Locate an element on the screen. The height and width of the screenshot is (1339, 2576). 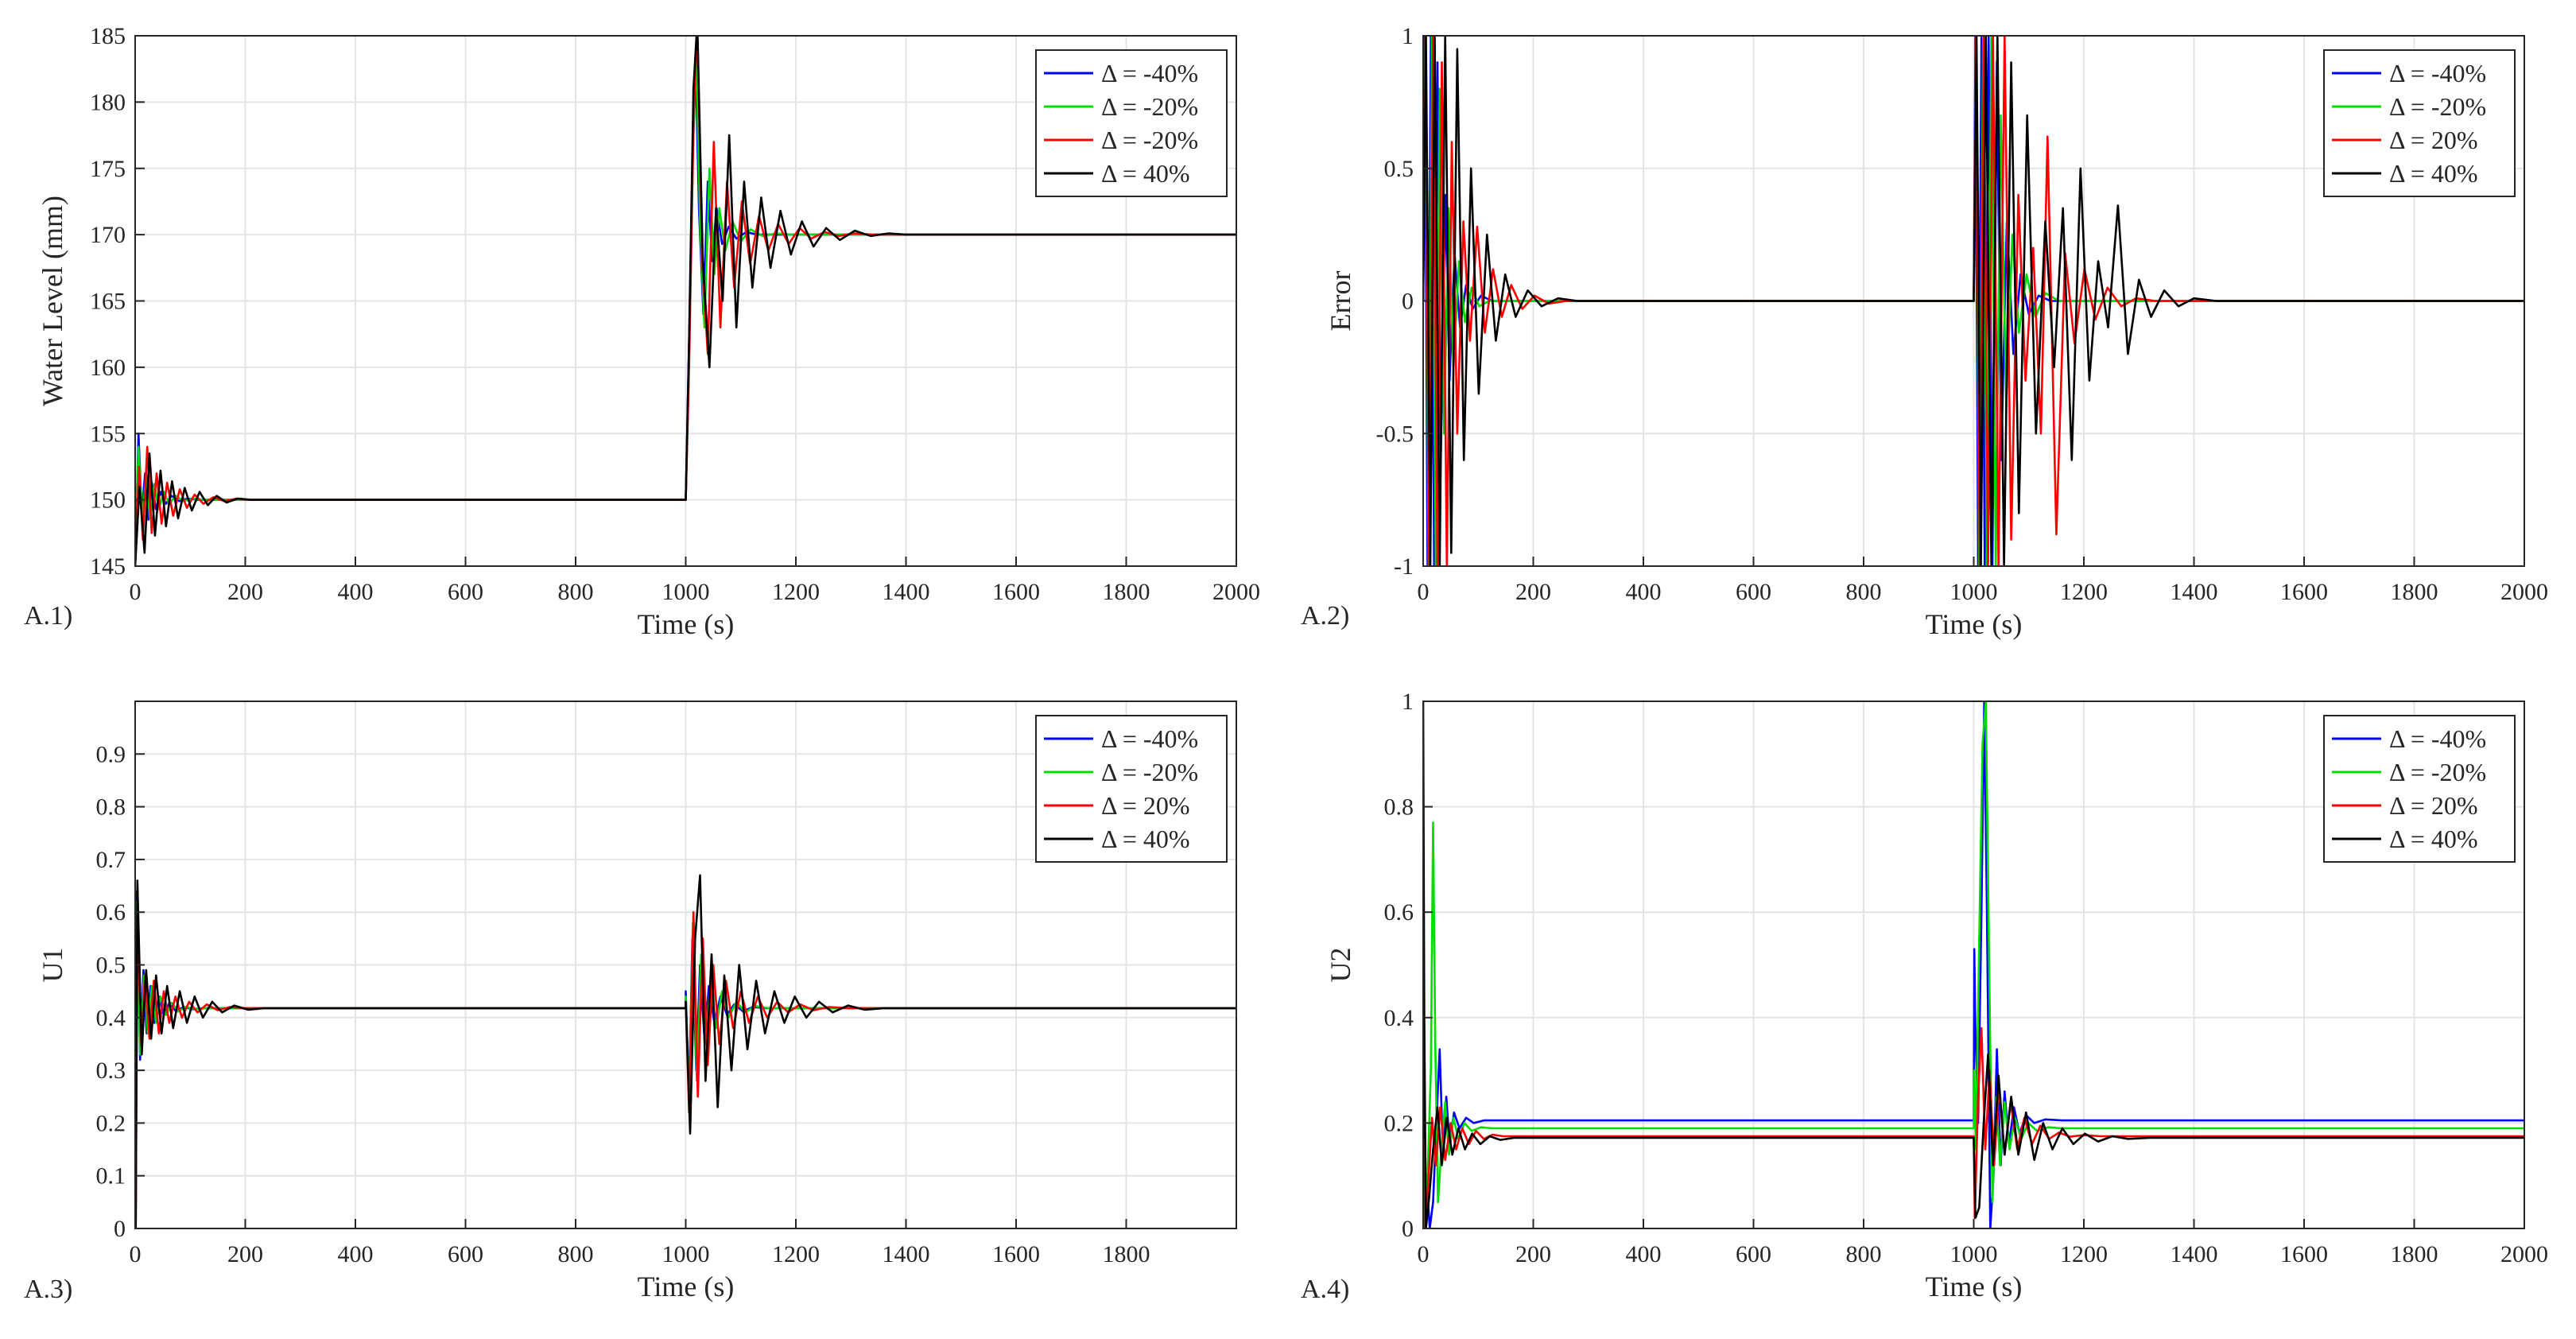
y-tick-label: 175 is located at coordinates (108, 169).